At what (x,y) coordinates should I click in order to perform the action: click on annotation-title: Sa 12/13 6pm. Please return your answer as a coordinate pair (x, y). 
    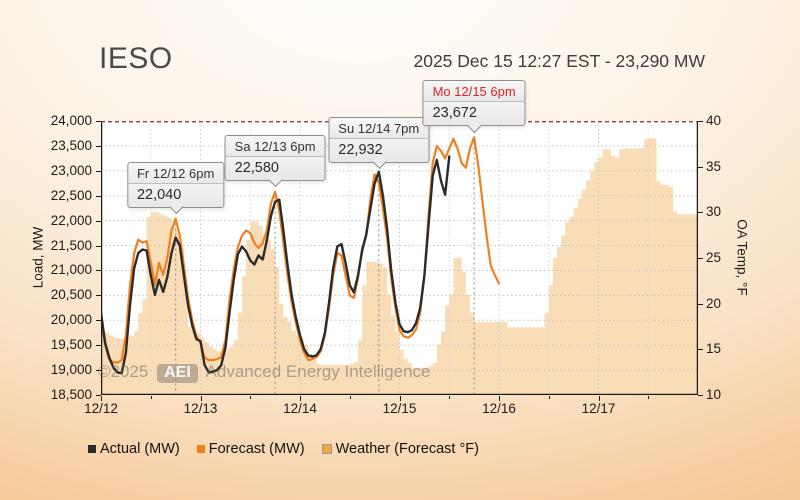
    Looking at the image, I should click on (275, 146).